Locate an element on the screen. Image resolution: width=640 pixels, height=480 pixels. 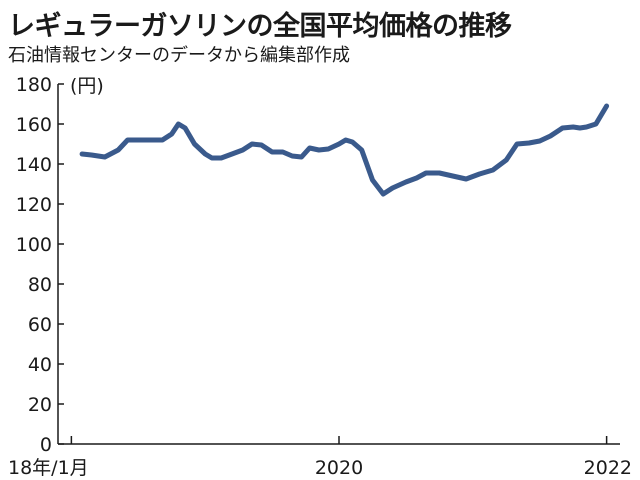
y-tick-label: 160 is located at coordinates (34, 125).